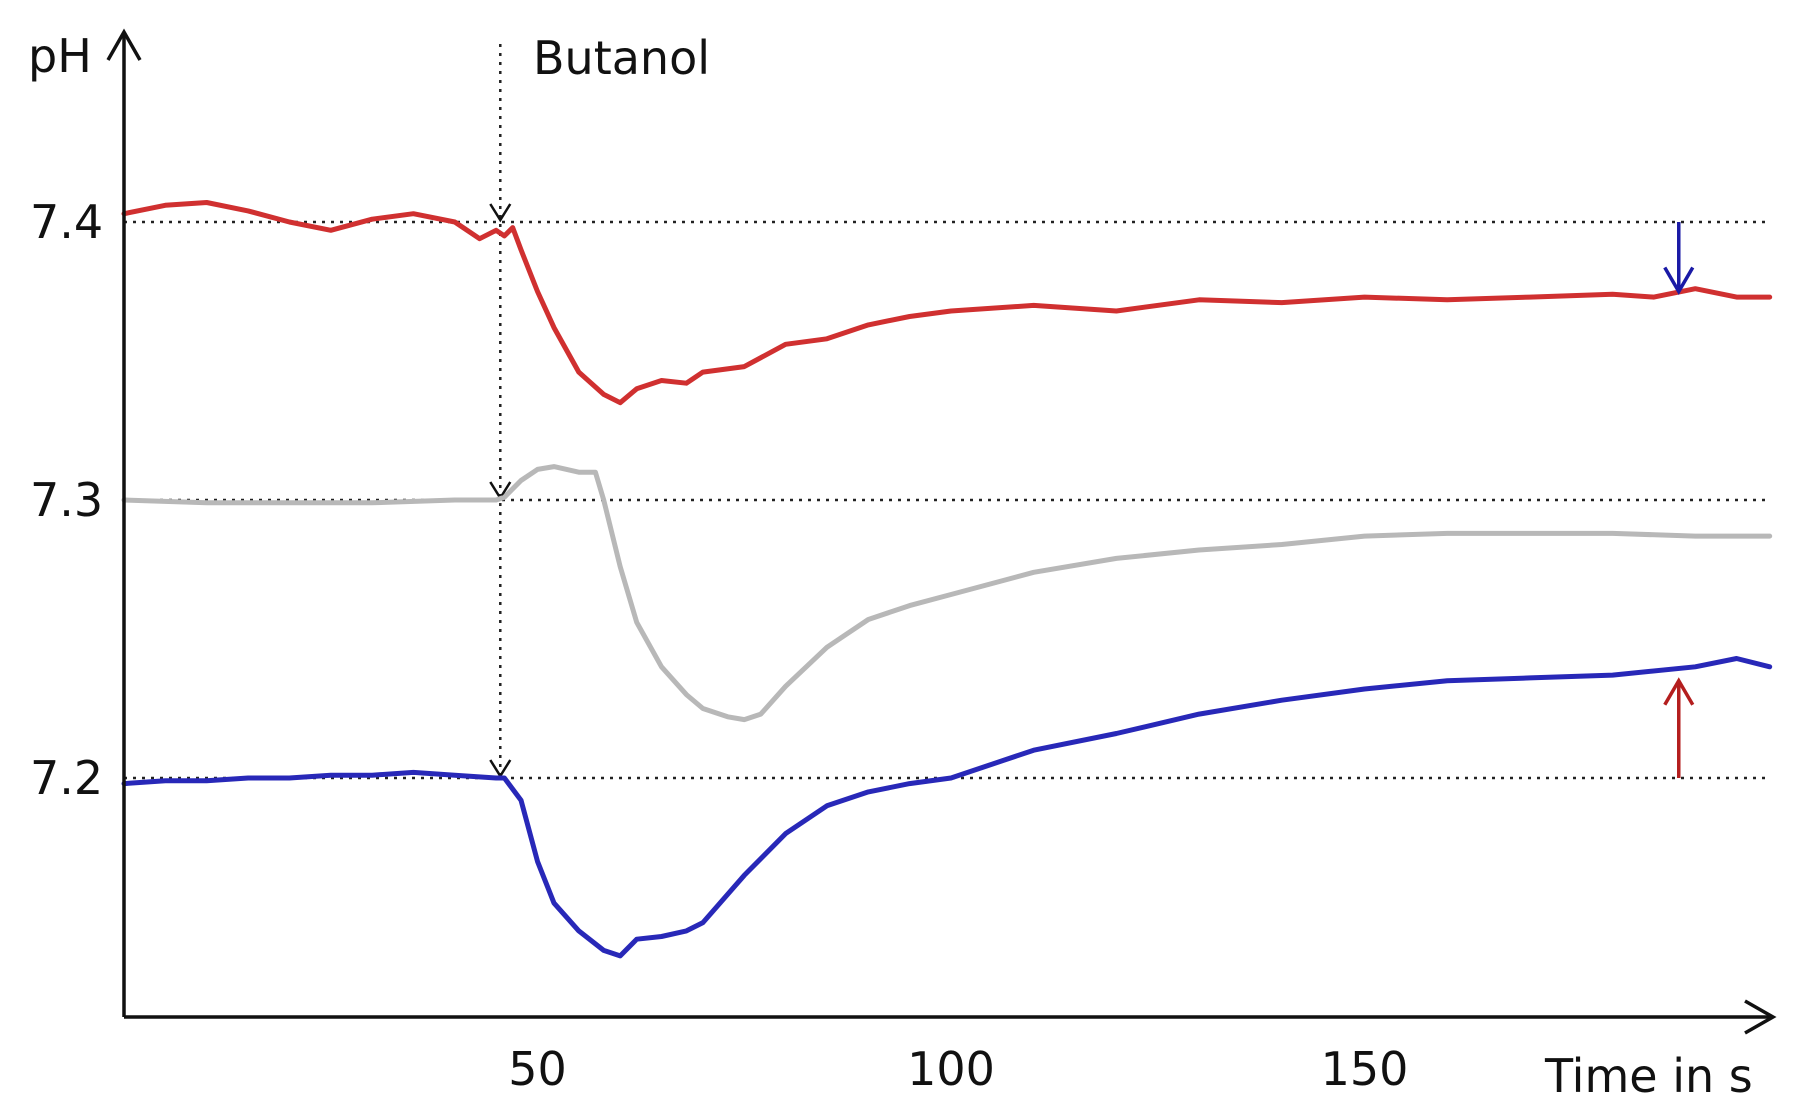 This screenshot has height=1103, width=1808. I want to click on x-tick-labels: 50 100 150, so click(958, 1069).